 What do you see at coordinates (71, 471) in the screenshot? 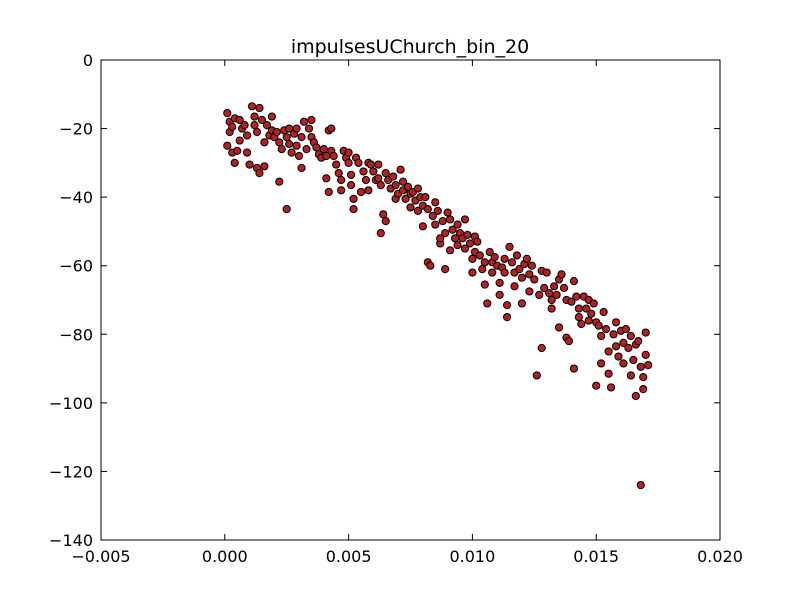
I see `y-tick-label: −120` at bounding box center [71, 471].